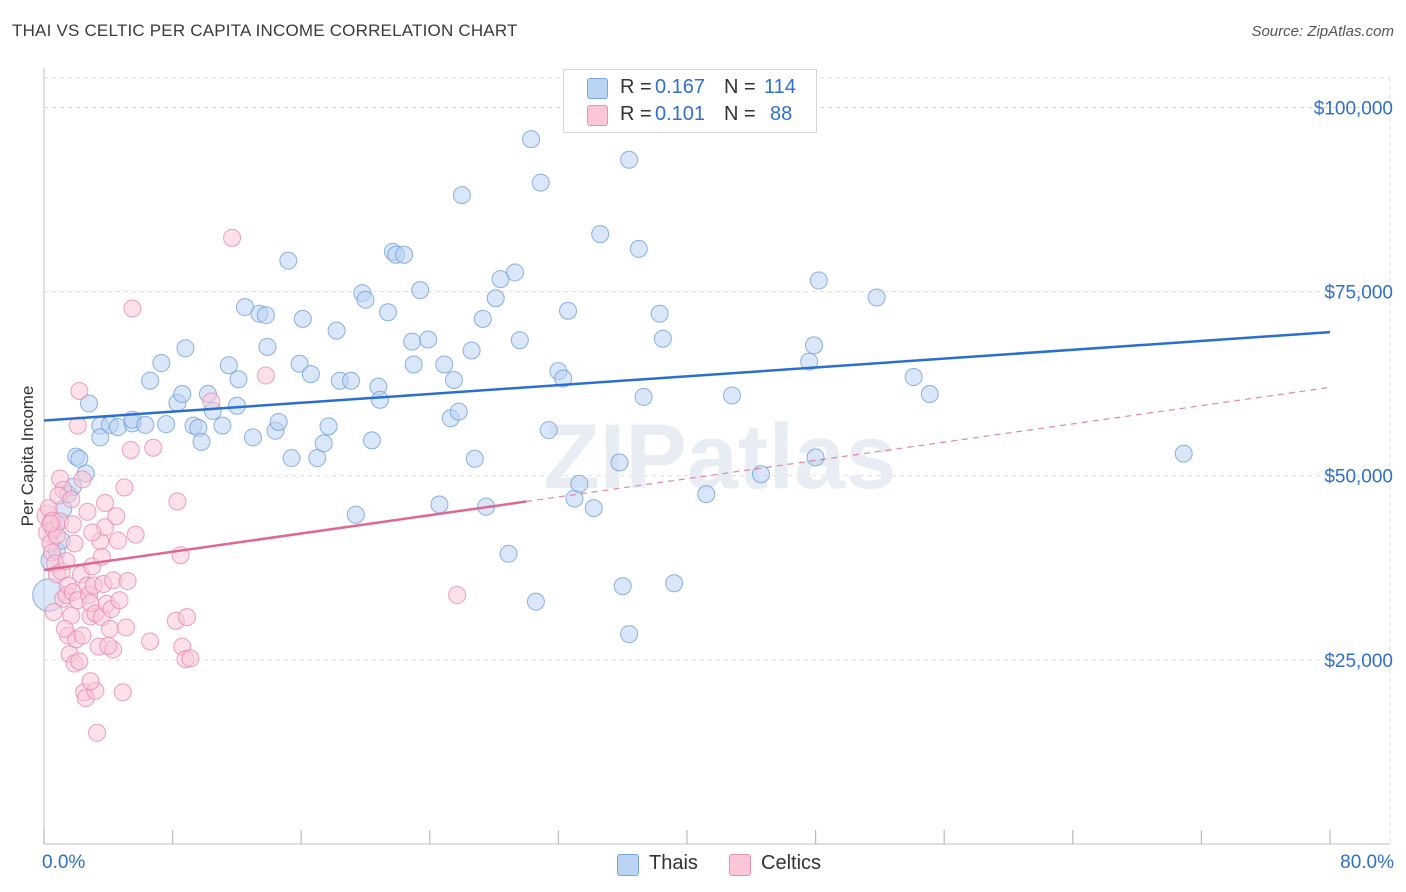 The height and width of the screenshot is (892, 1406). I want to click on series-legend: Thais Celtics, so click(703, 865).